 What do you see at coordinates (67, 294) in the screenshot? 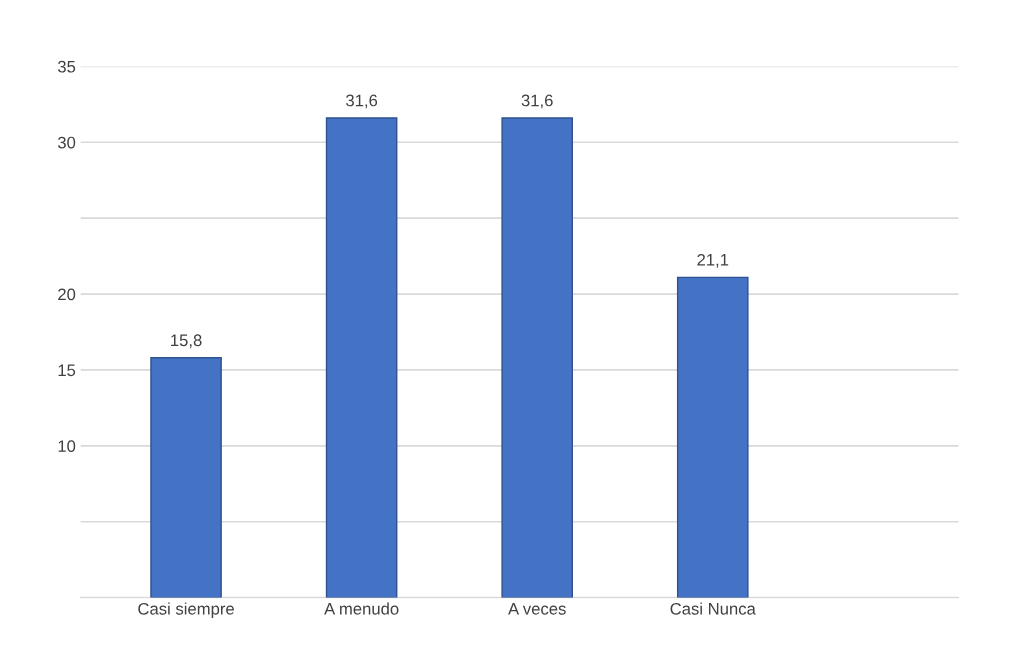
I see `y-tick-label: 20` at bounding box center [67, 294].